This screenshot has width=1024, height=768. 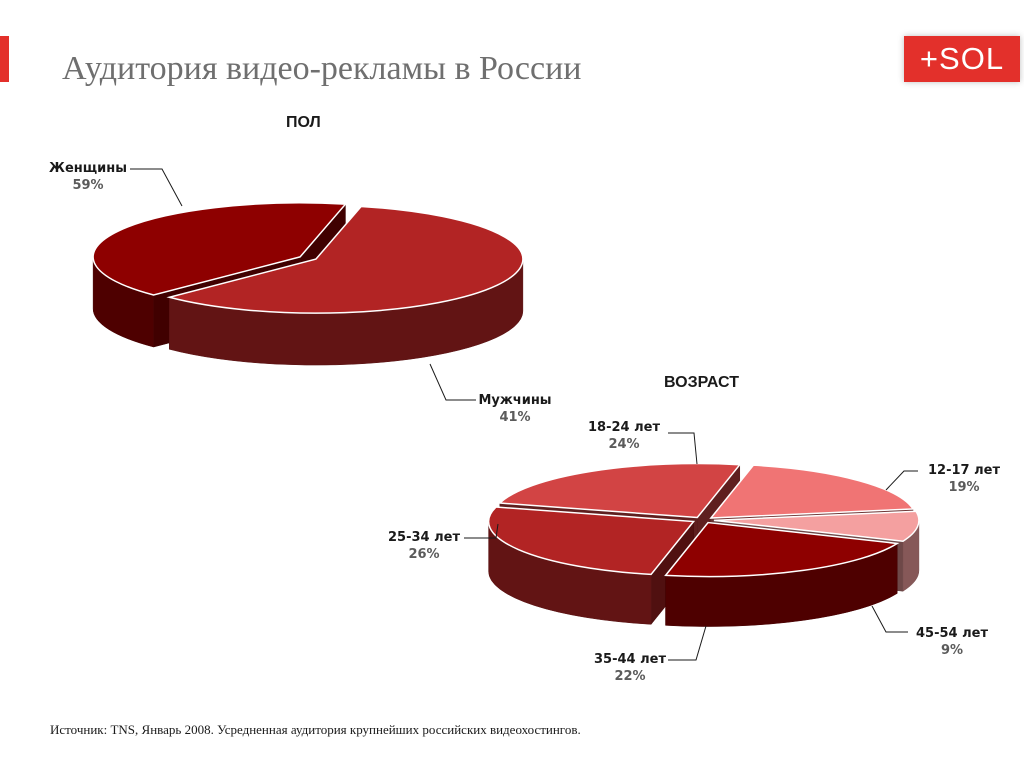 What do you see at coordinates (624, 427) in the screenshot?
I see `age-label-name: 18-24 лет` at bounding box center [624, 427].